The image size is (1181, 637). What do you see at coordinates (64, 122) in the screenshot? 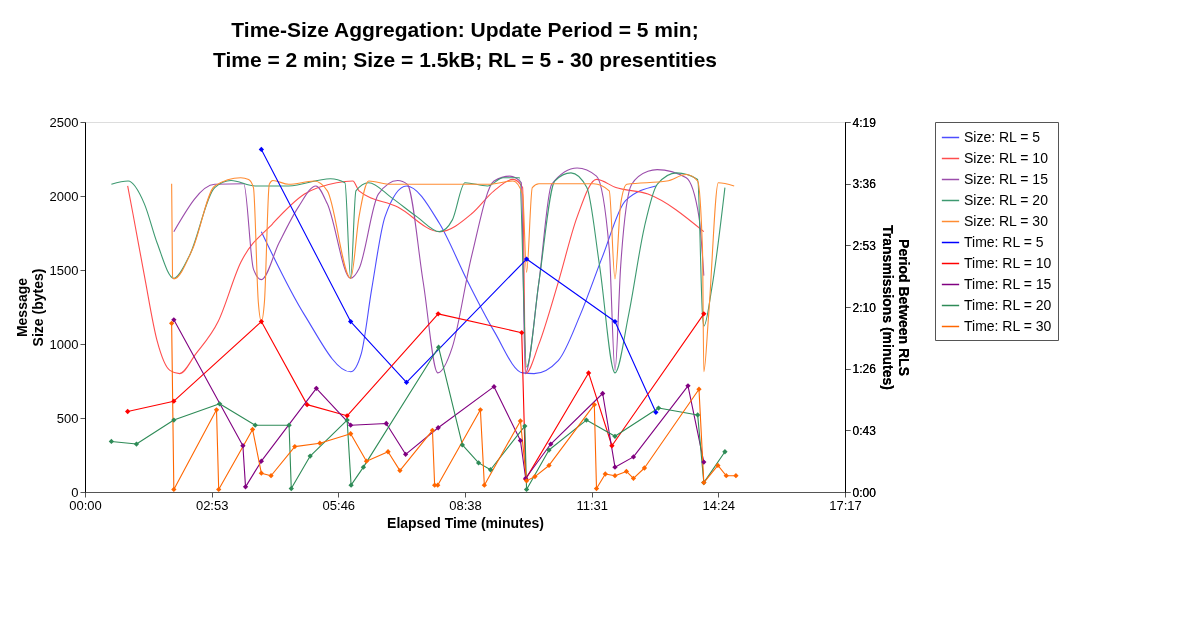
I see `y-tick-label: 2500` at bounding box center [64, 122].